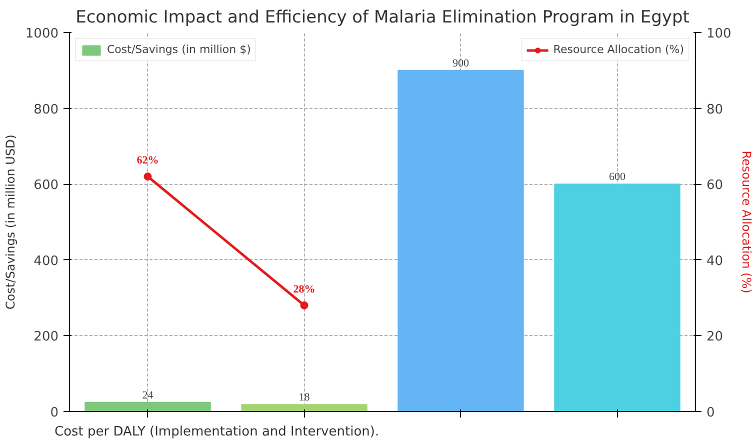  What do you see at coordinates (304, 398) in the screenshot?
I see `data-label: 18` at bounding box center [304, 398].